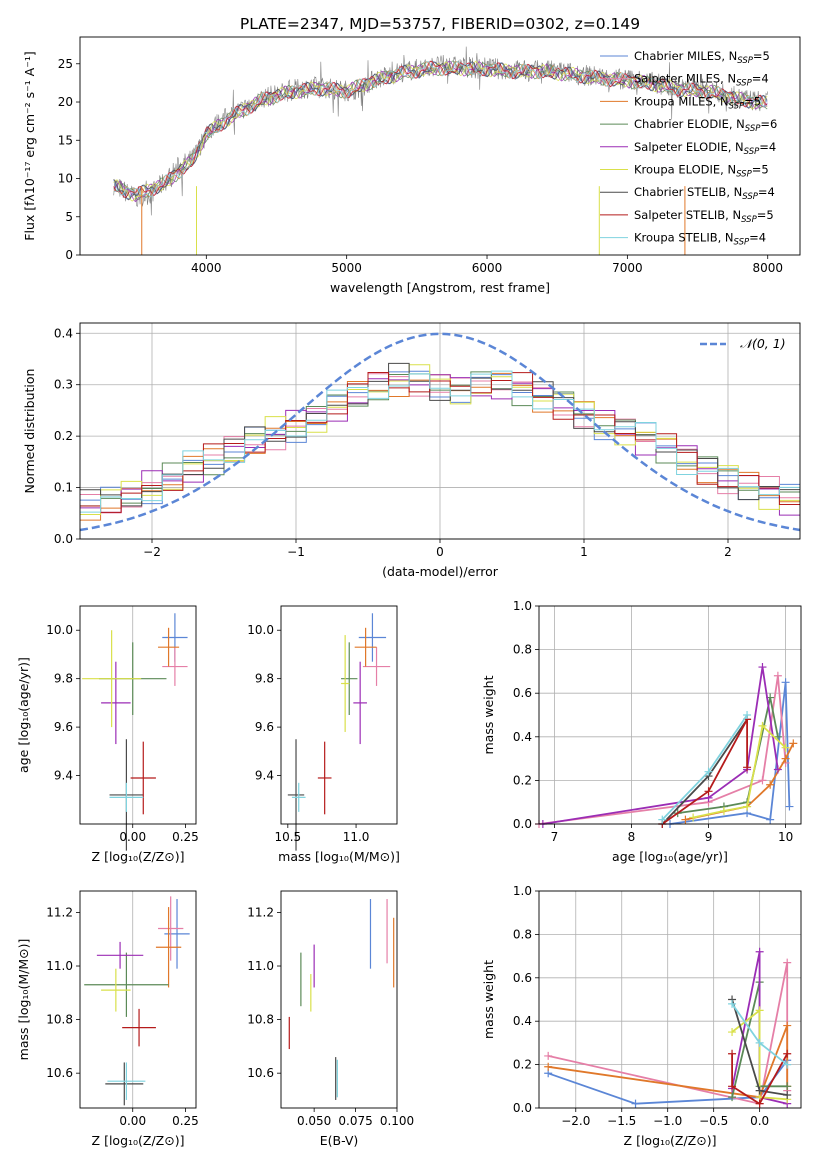 The image size is (819, 1170). What do you see at coordinates (69, 217) in the screenshot?
I see `y-tick-label: 5` at bounding box center [69, 217].